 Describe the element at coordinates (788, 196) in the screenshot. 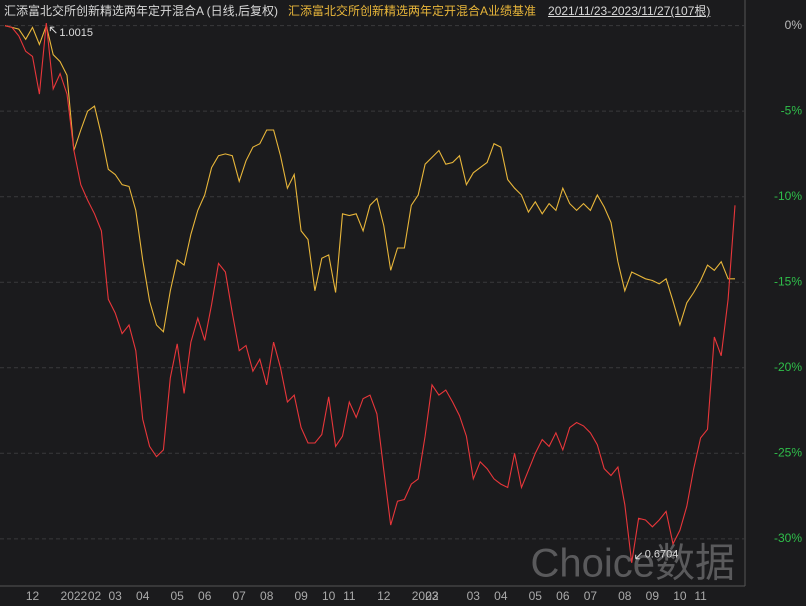

I see `y-tick-label: -10%` at that location.